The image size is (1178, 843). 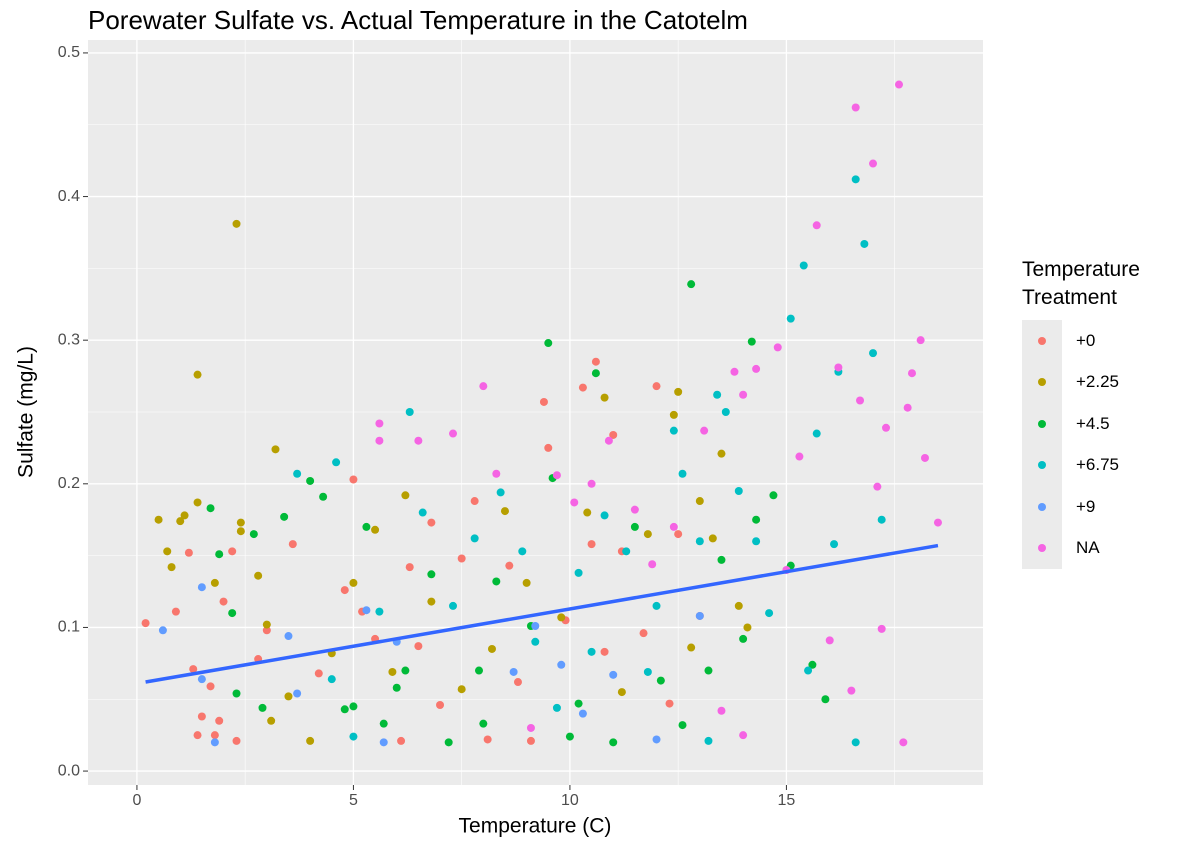 What do you see at coordinates (1086, 340) in the screenshot?
I see `legend-label: +0` at bounding box center [1086, 340].